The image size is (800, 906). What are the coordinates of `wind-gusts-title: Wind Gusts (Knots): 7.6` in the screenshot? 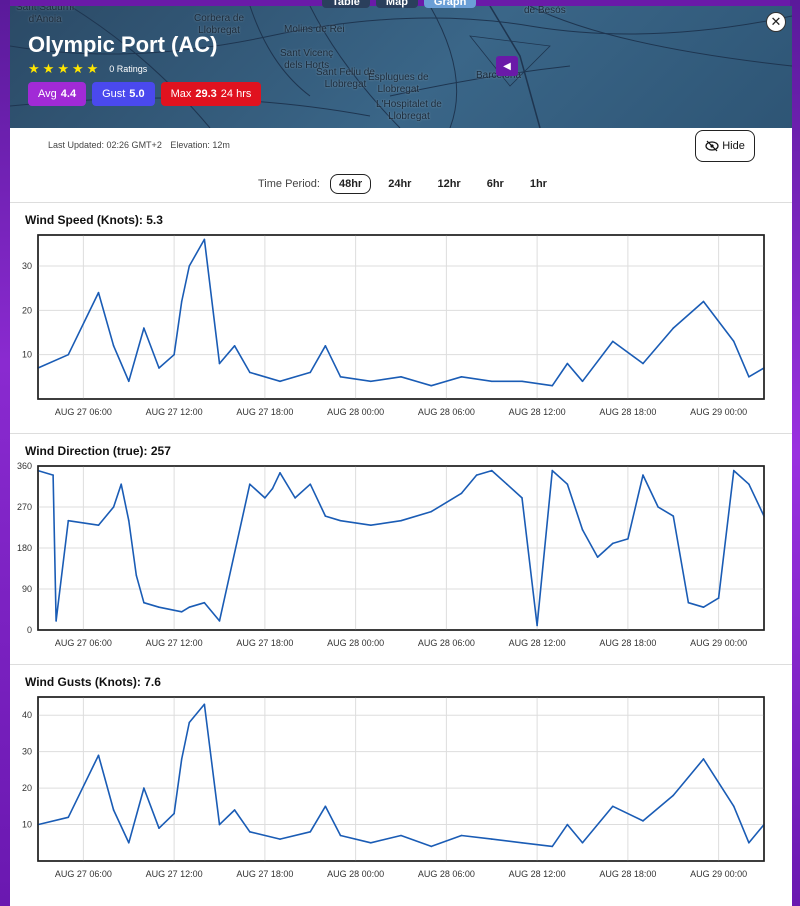 It's located at (93, 682).